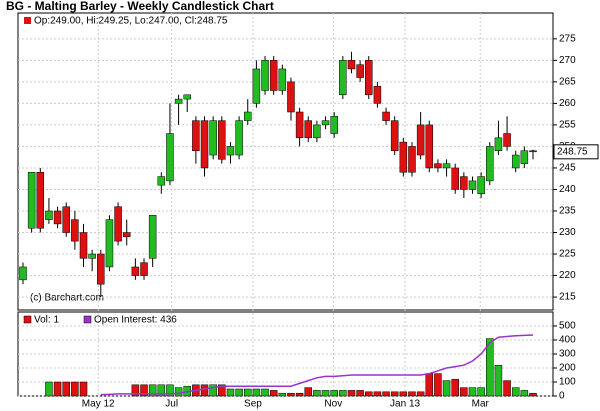 Image resolution: width=600 pixels, height=411 pixels. I want to click on y-tick-label: 265, so click(567, 82).